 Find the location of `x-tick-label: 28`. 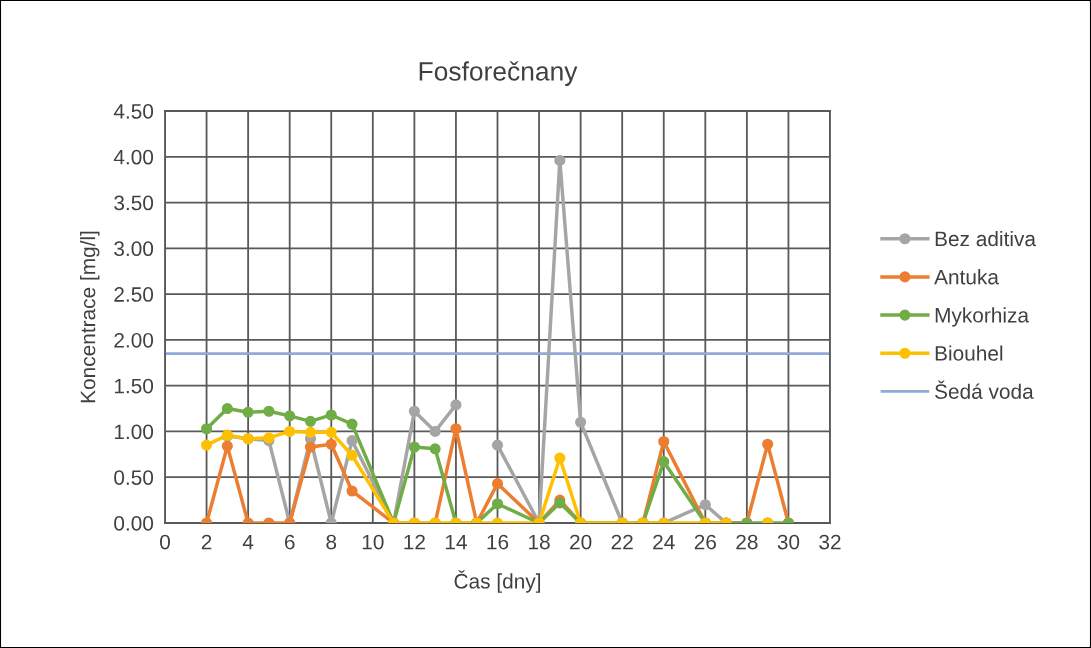

x-tick-label: 28 is located at coordinates (747, 542).